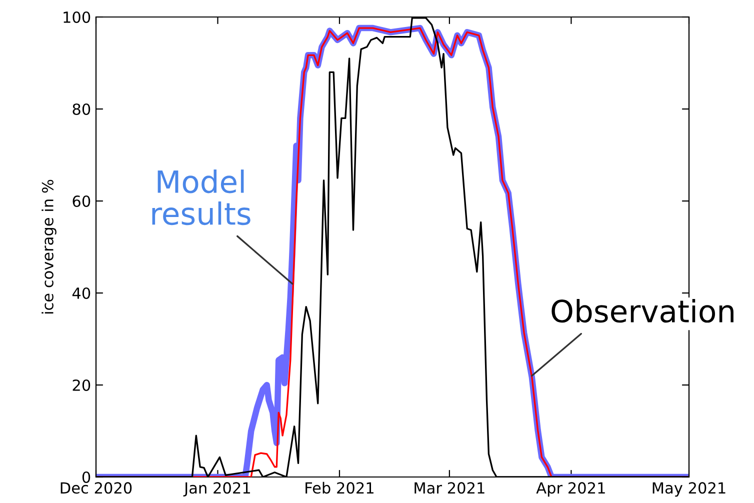 The image size is (754, 503). What do you see at coordinates (49, 247) in the screenshot?
I see `y-axis-title: ice coverage in %` at bounding box center [49, 247].